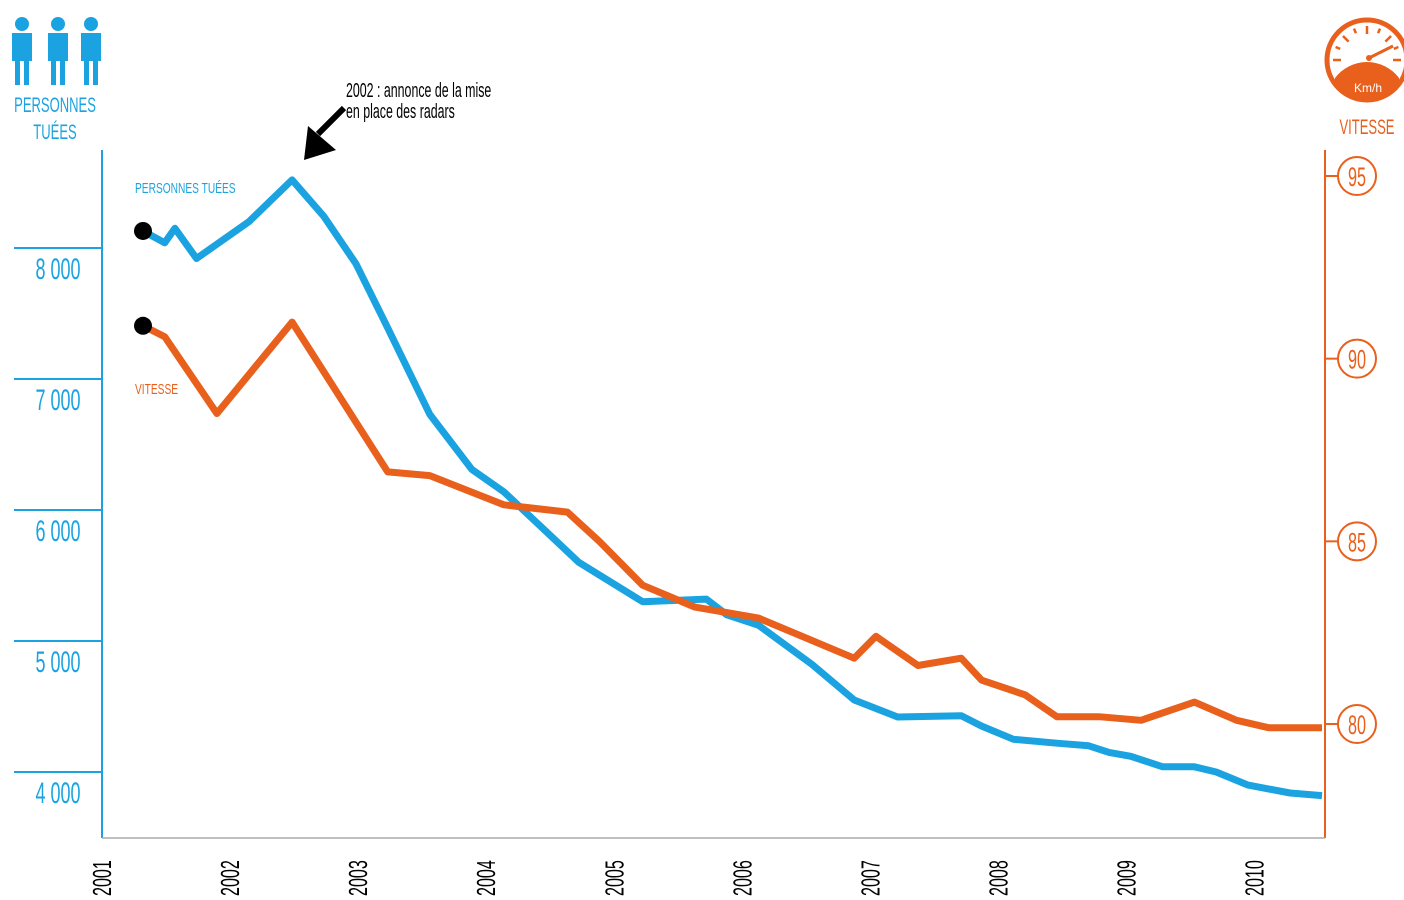 This screenshot has height=900, width=1404. Describe the element at coordinates (54, 132) in the screenshot. I see `left-axis-title-line2: TUÉES` at that location.